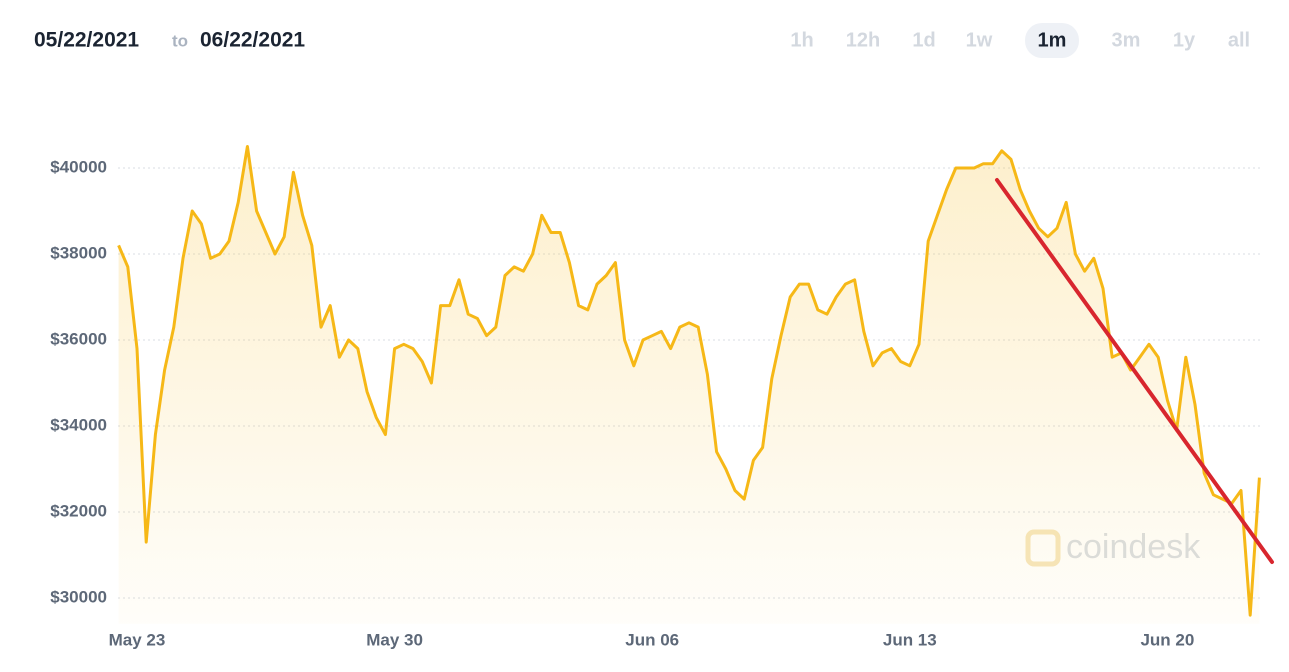 This screenshot has height=672, width=1289. I want to click on range-button: 1h, so click(801, 40).